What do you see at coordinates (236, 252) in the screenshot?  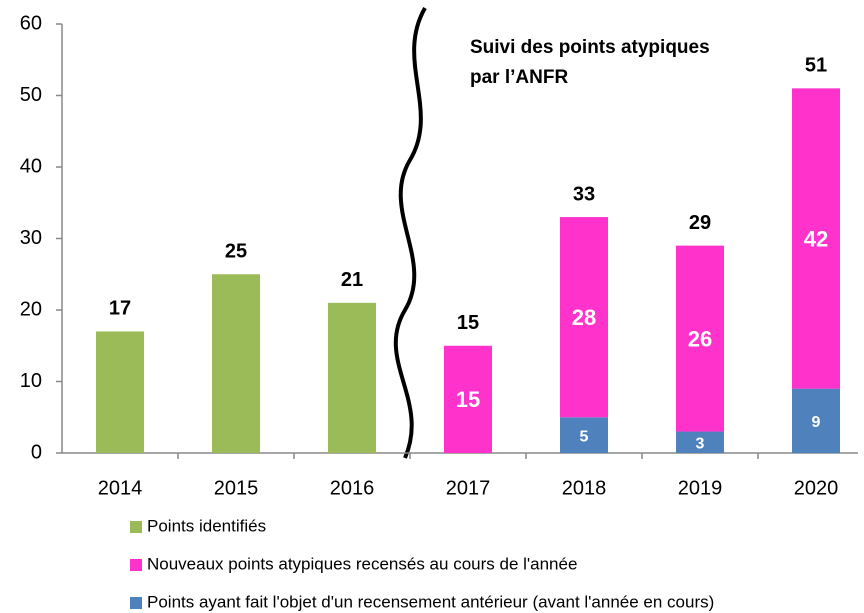 I see `total-label: 25` at bounding box center [236, 252].